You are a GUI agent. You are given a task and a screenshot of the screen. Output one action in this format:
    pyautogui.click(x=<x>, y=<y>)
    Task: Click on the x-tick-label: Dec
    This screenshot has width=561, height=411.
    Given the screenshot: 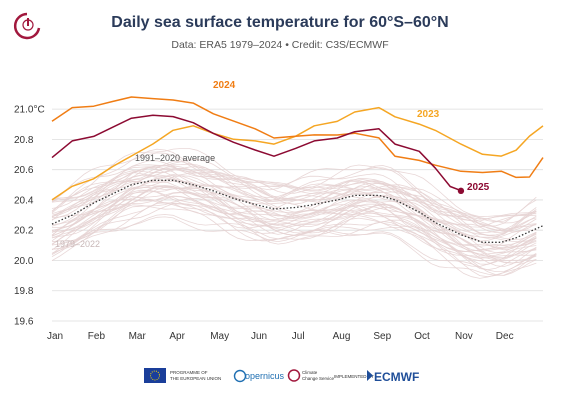 What is the action you would take?
    pyautogui.click(x=505, y=336)
    